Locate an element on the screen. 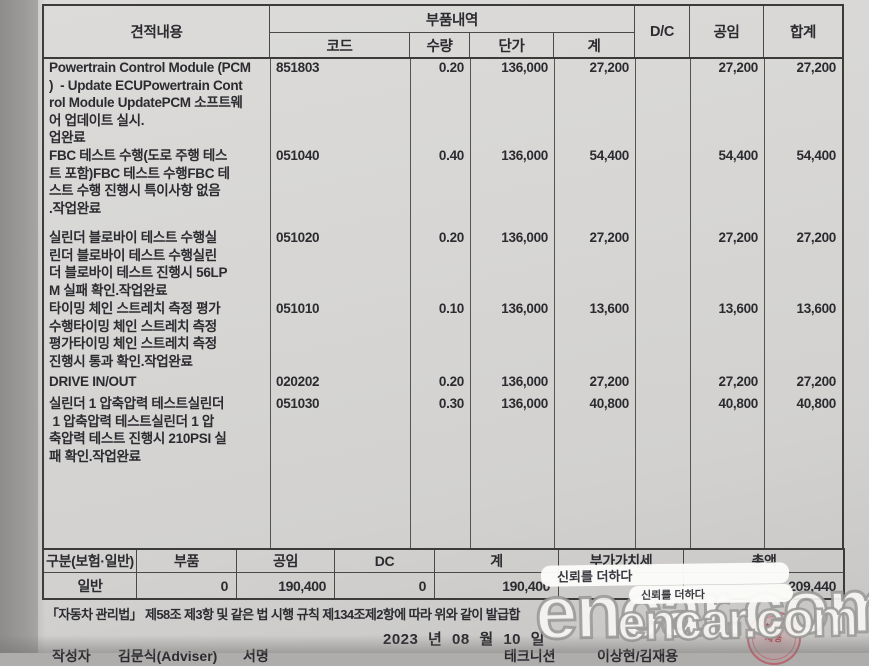 The height and width of the screenshot is (666, 869). summary-value-parts: 0 is located at coordinates (187, 585).